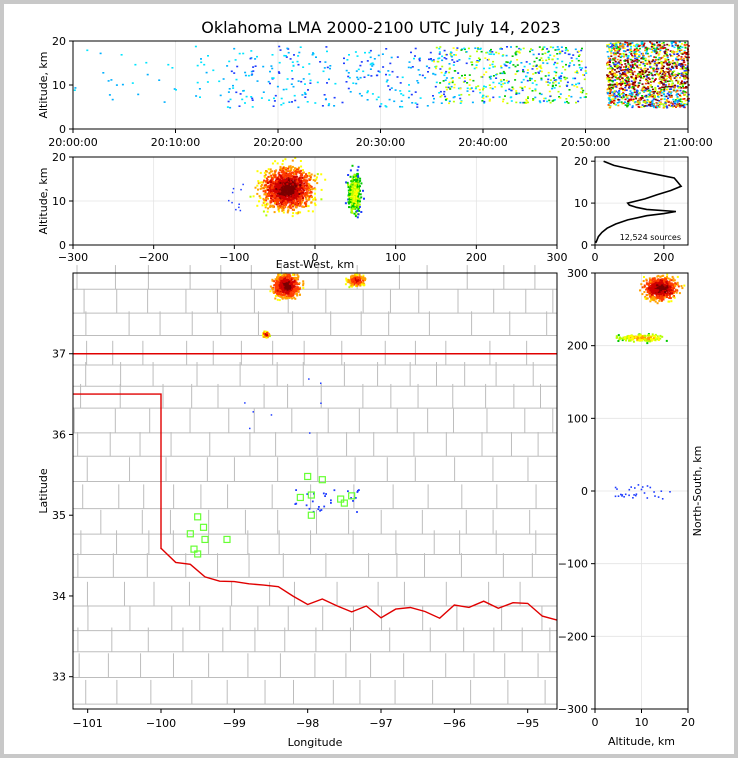 The image size is (738, 758). Describe the element at coordinates (359, 584) in the screenshot. I see `state-border-red-river` at that location.